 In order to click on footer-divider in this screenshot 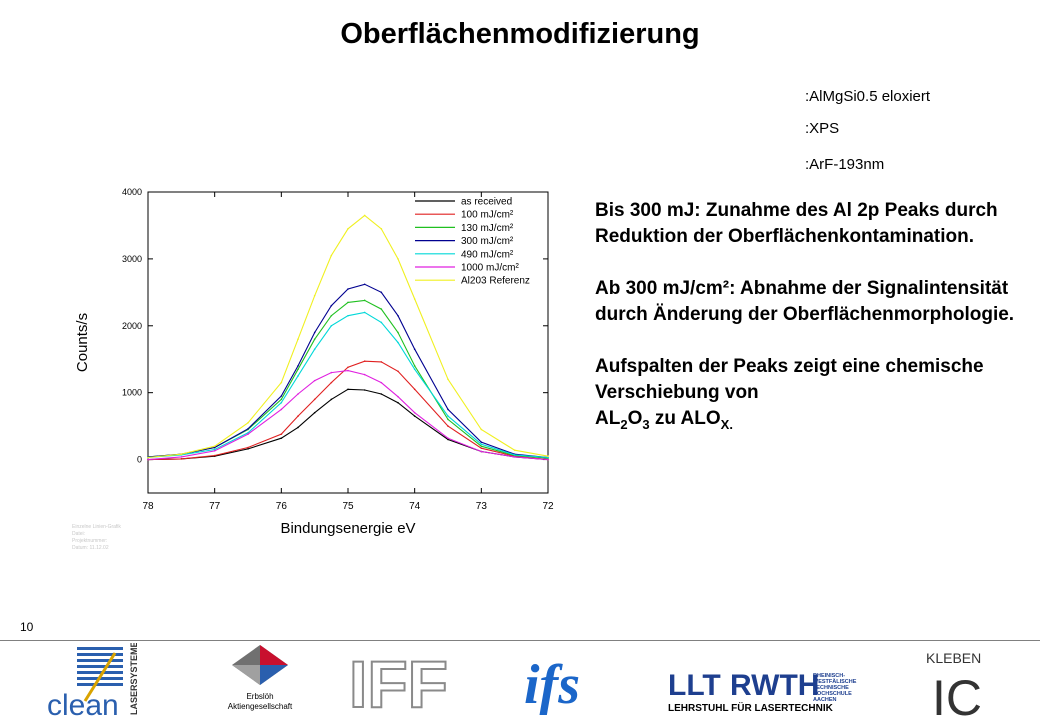, I will do `click(520, 640)`.